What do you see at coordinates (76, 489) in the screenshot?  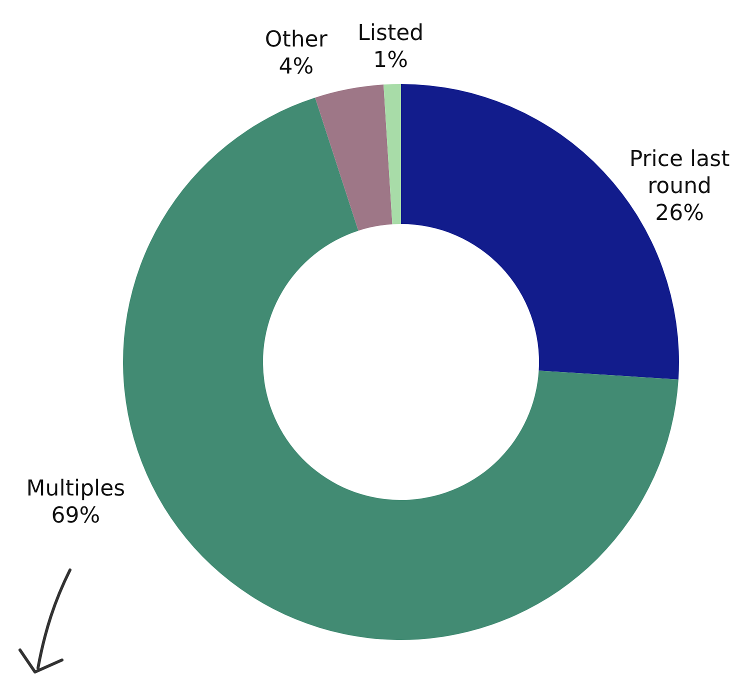 I see `slice-label: Multiples` at bounding box center [76, 489].